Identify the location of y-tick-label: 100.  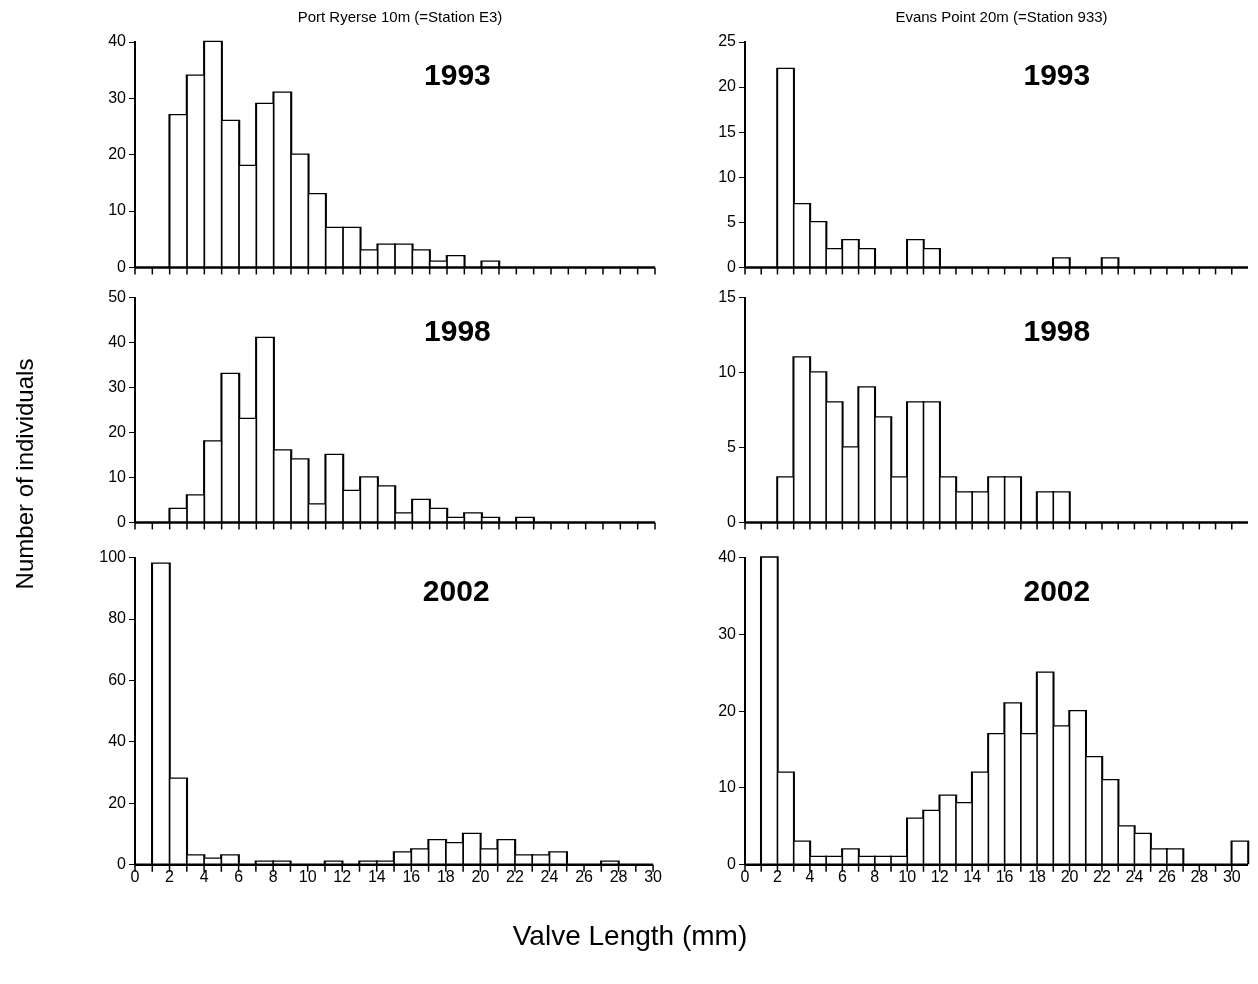
(113, 557).